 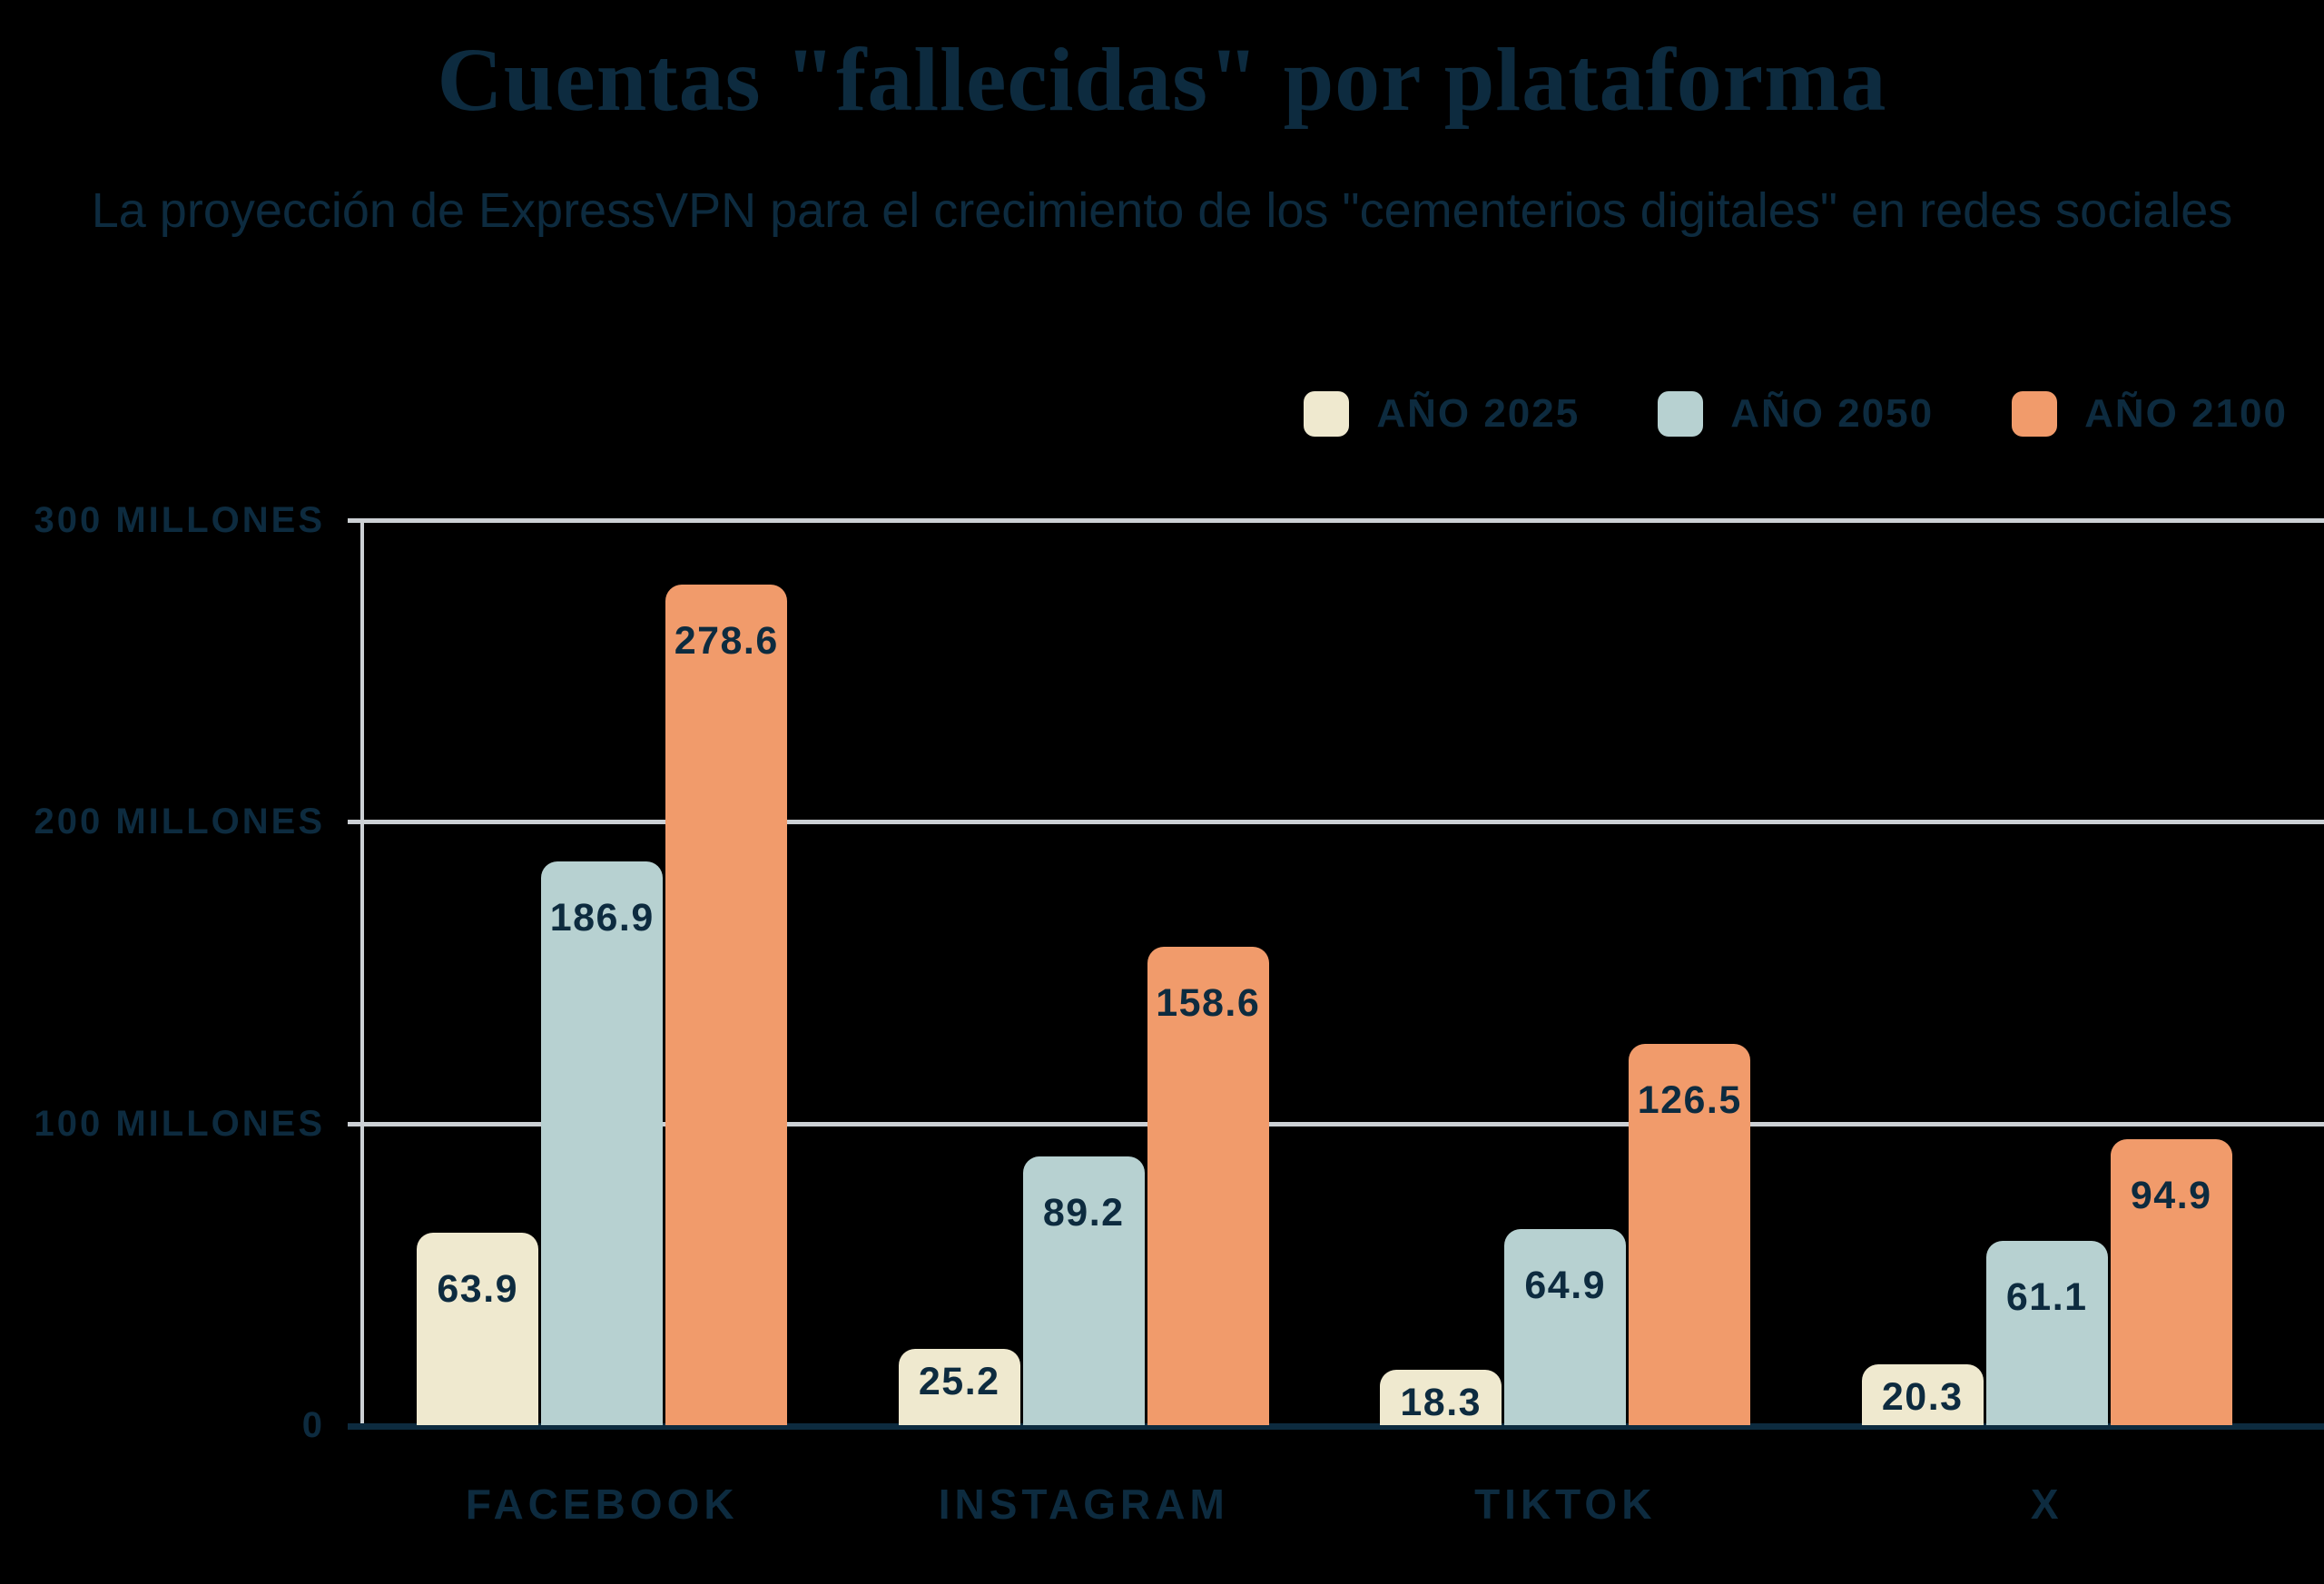 I want to click on legend-item-2100: AÑO 2100, so click(x=2150, y=414).